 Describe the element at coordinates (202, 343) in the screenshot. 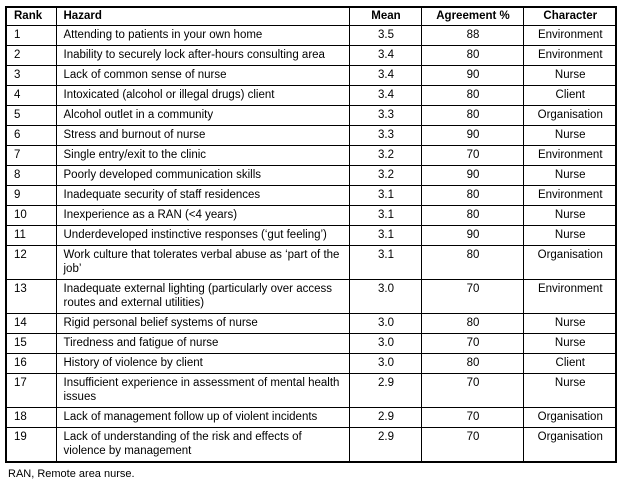

I see `hazard-cell: Tiredness and fatigue of nurse` at that location.